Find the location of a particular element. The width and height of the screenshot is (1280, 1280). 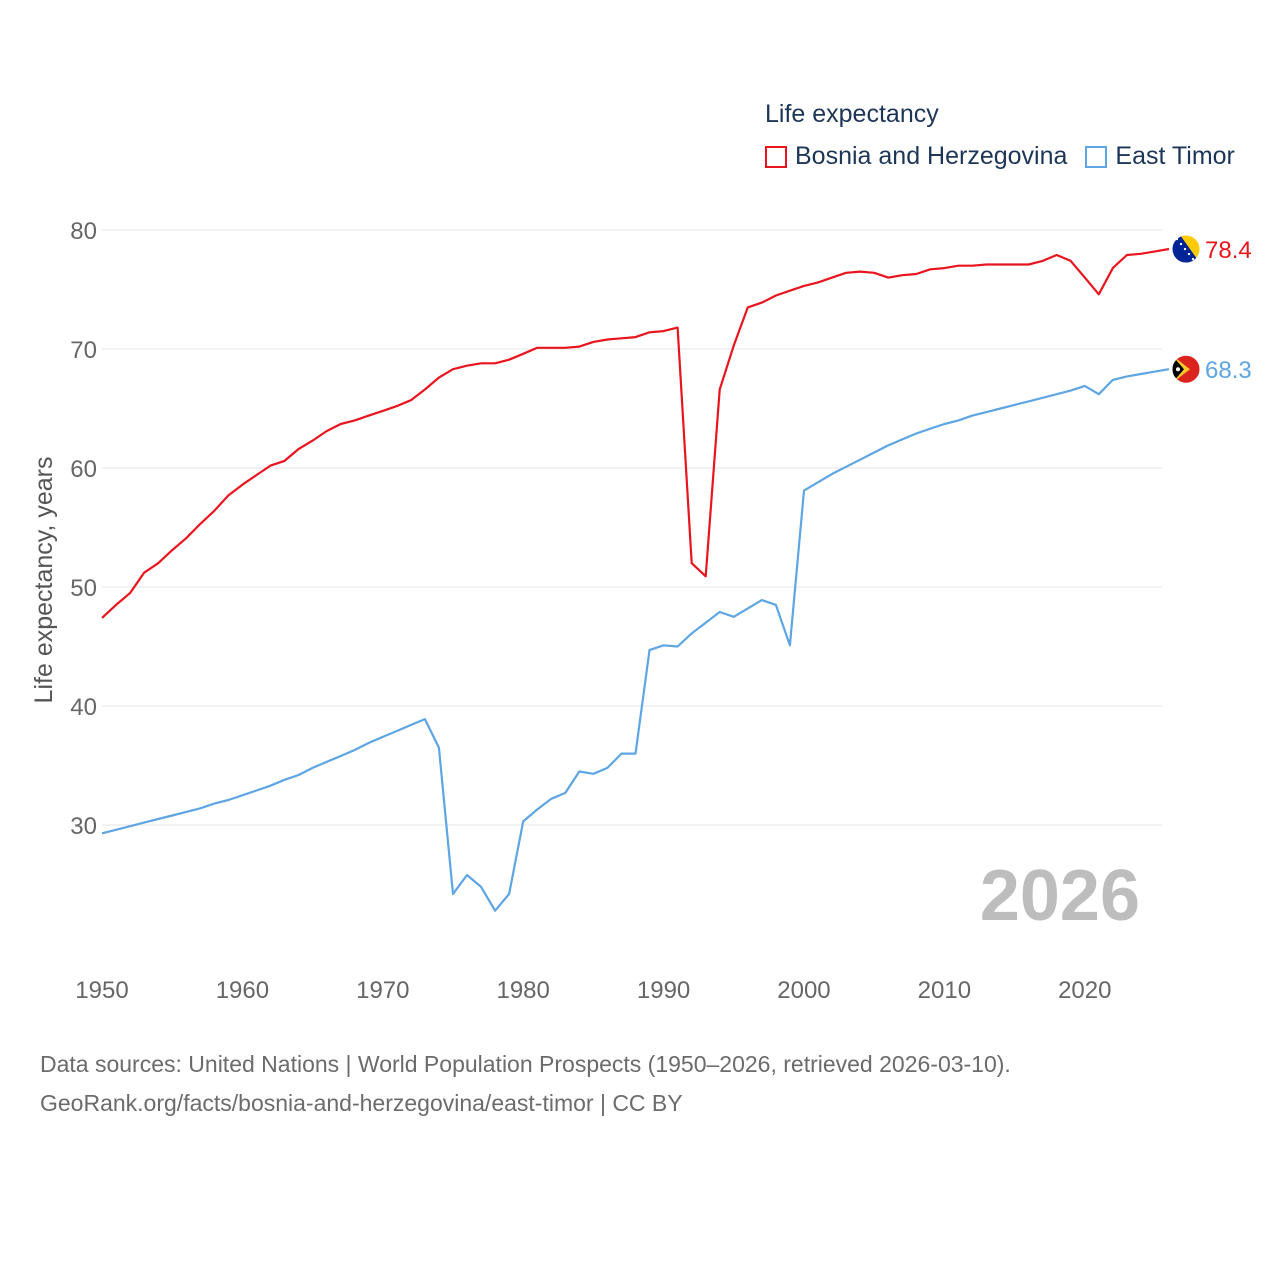

y-axis-ticks: 30 40 50 60 70 80 is located at coordinates (83, 529).